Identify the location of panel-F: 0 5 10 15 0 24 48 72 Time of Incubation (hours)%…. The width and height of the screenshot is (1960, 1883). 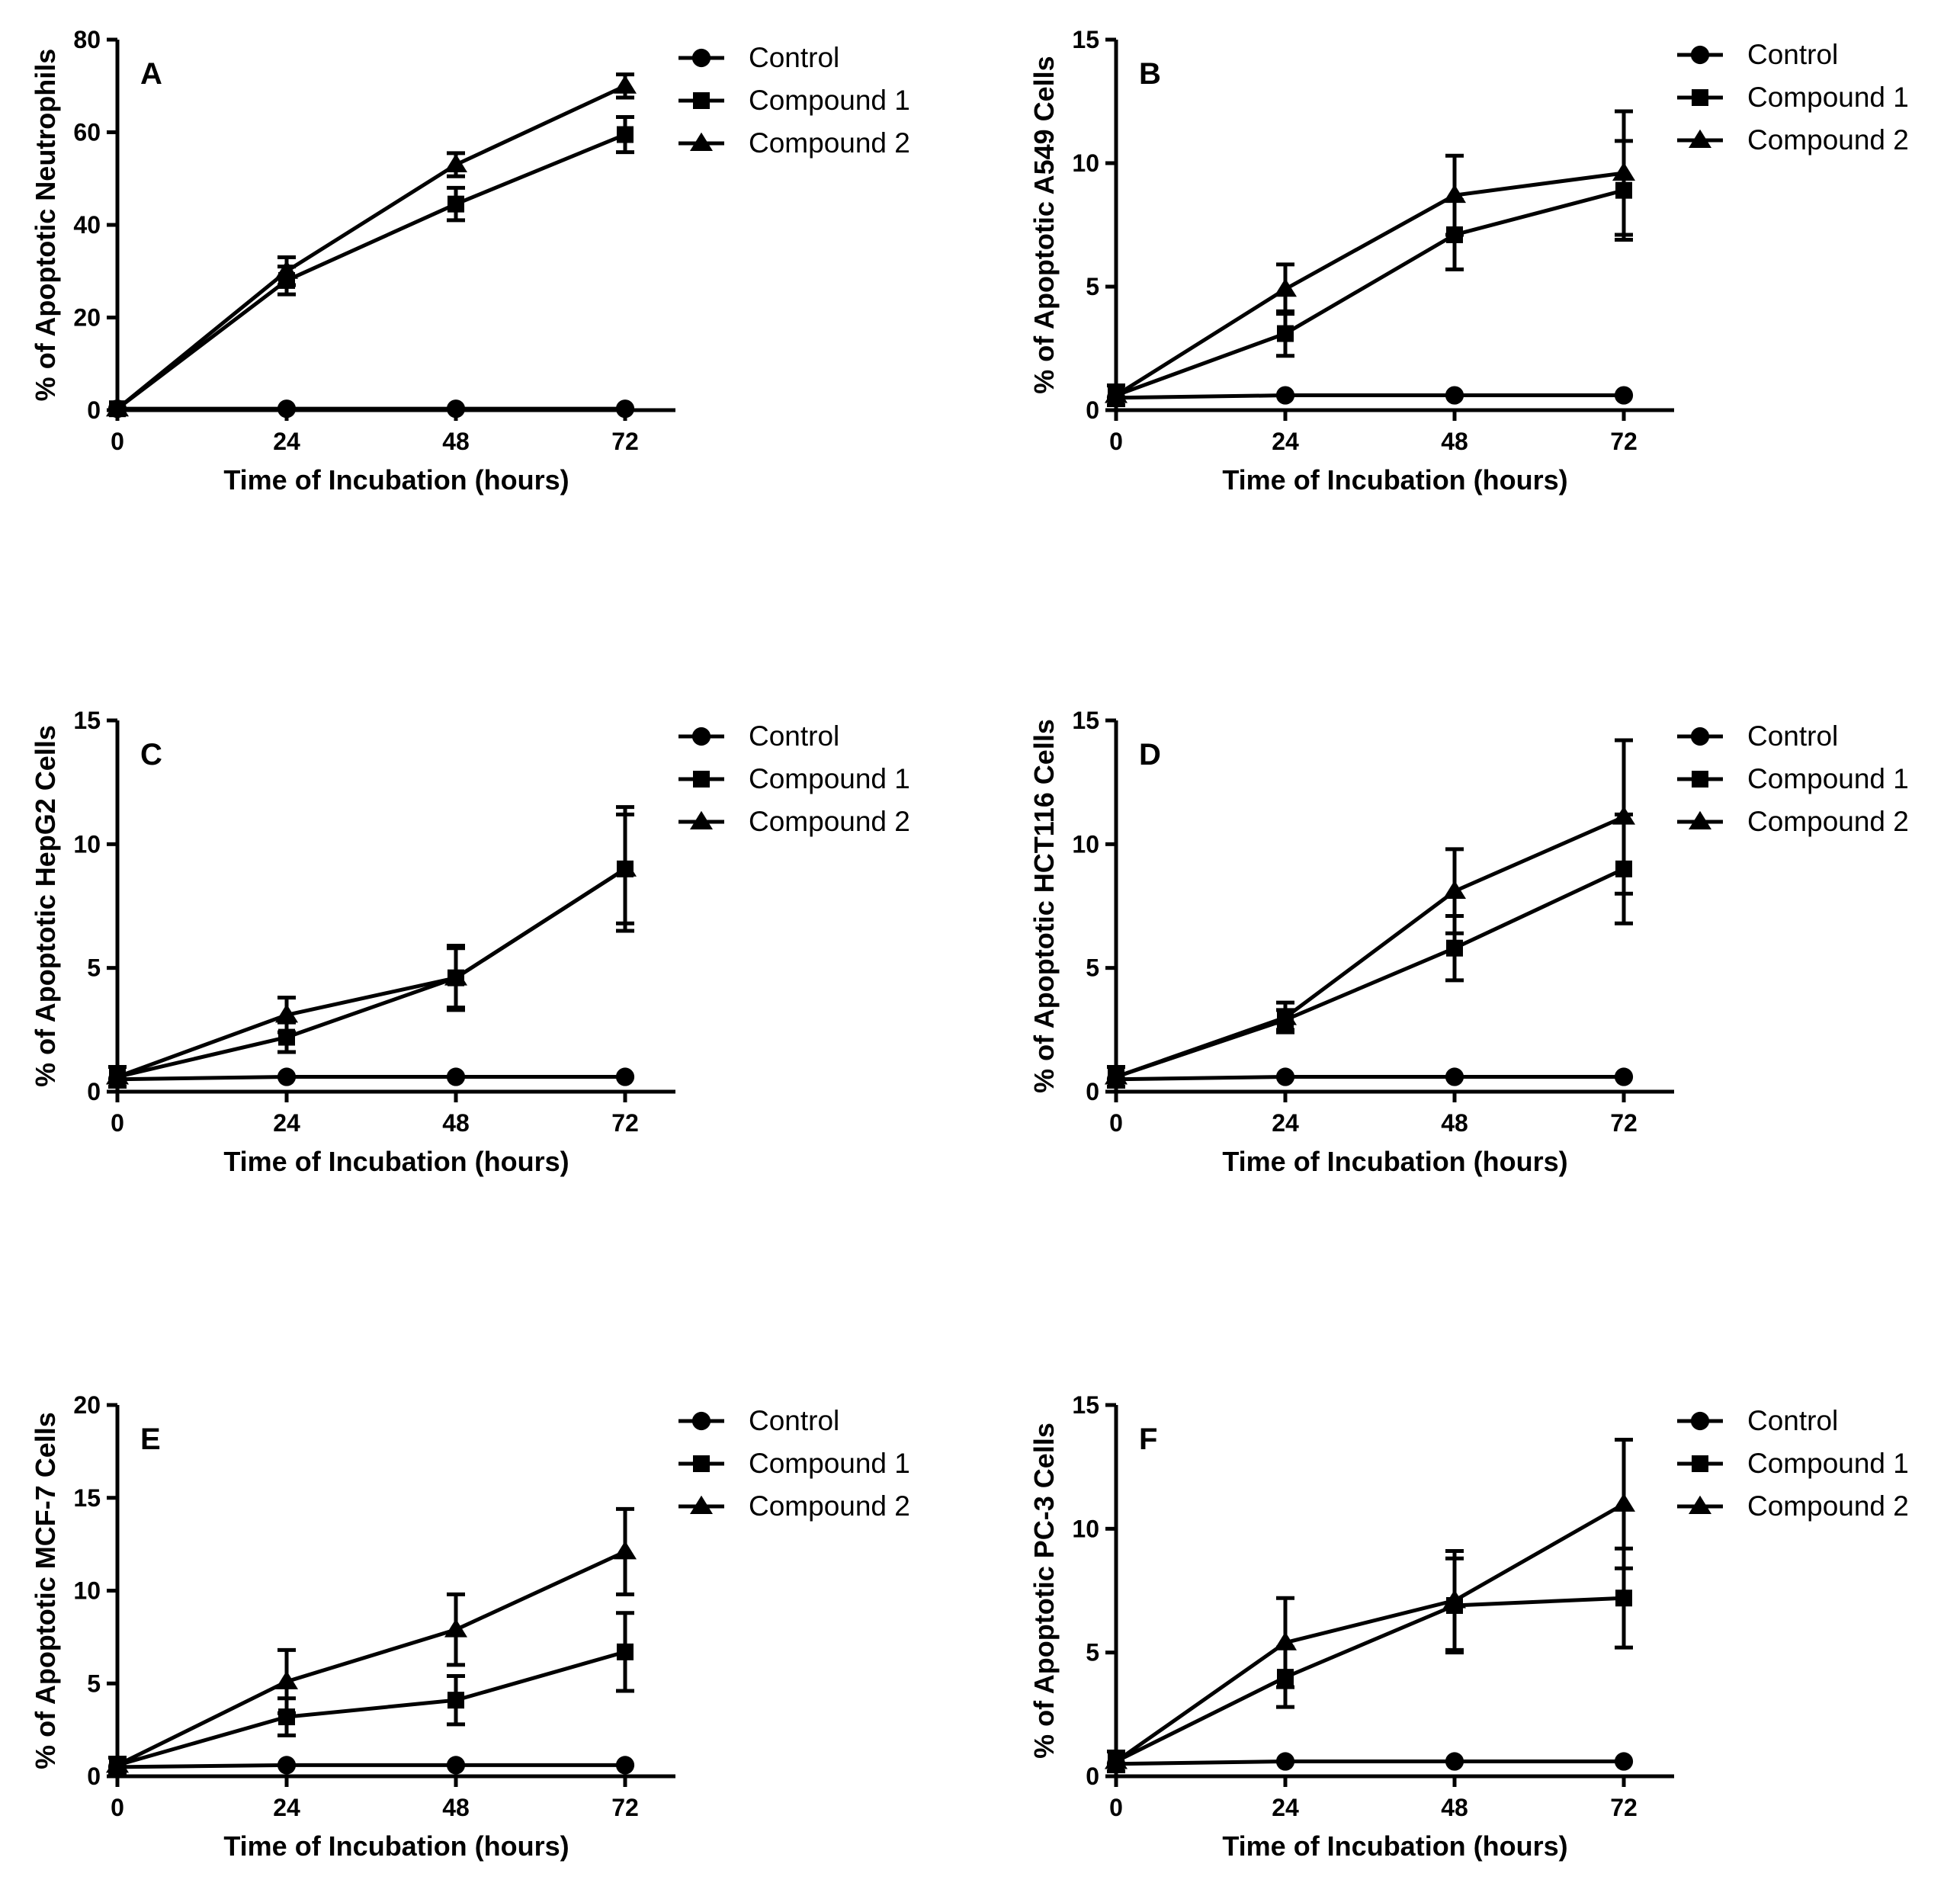
(1468, 1627).